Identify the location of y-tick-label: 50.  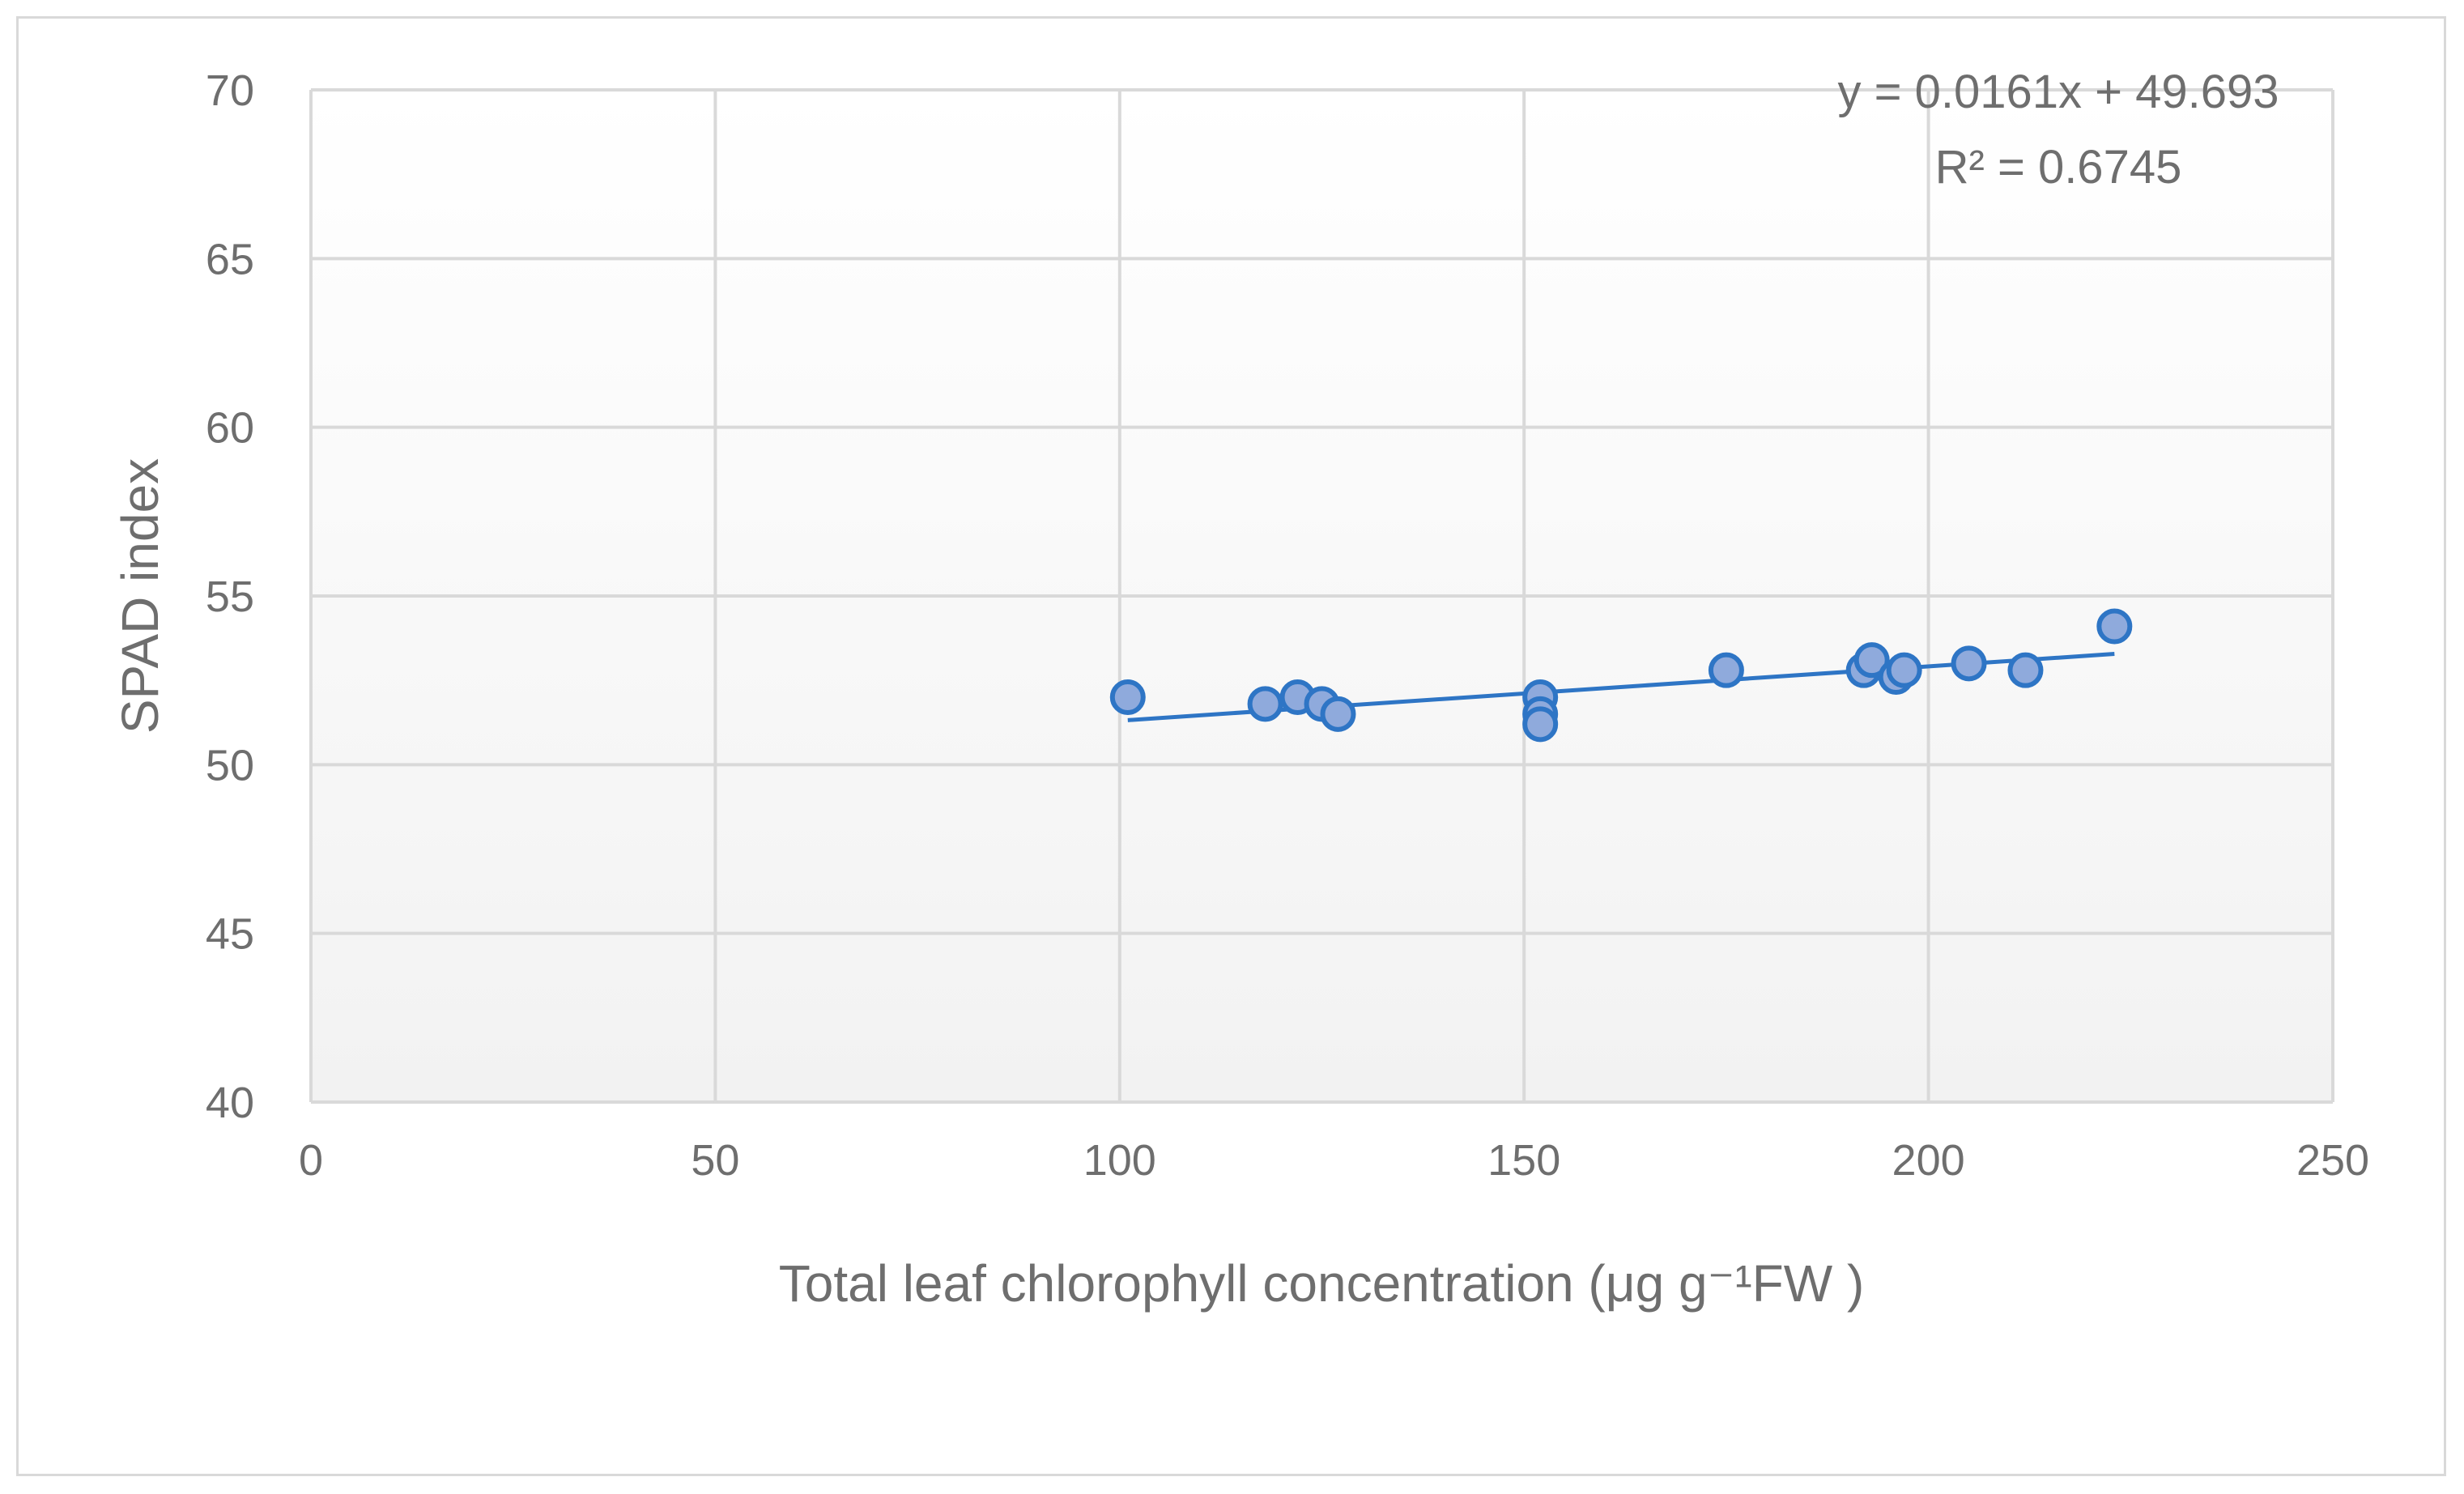
(230, 766).